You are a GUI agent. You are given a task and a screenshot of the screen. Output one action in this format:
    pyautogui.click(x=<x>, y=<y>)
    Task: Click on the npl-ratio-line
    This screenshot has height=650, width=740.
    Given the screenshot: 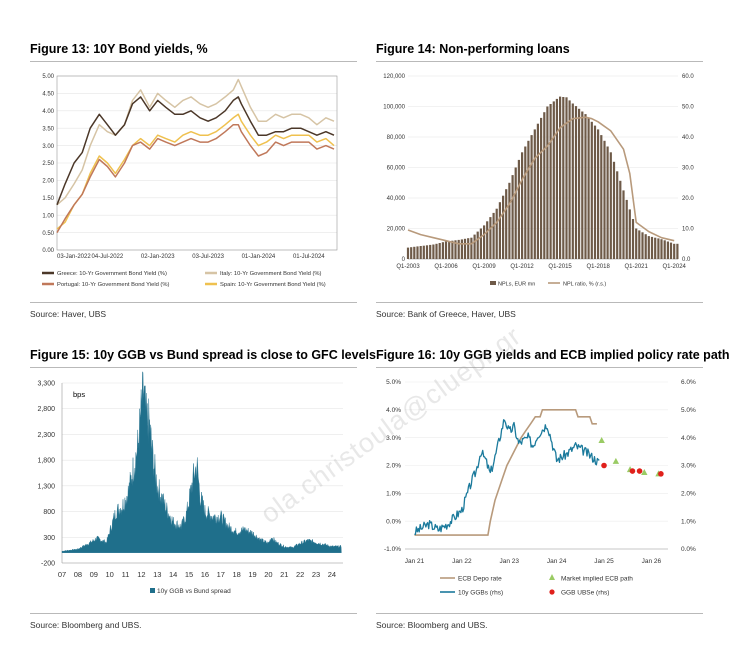 What is the action you would take?
    pyautogui.click(x=541, y=180)
    